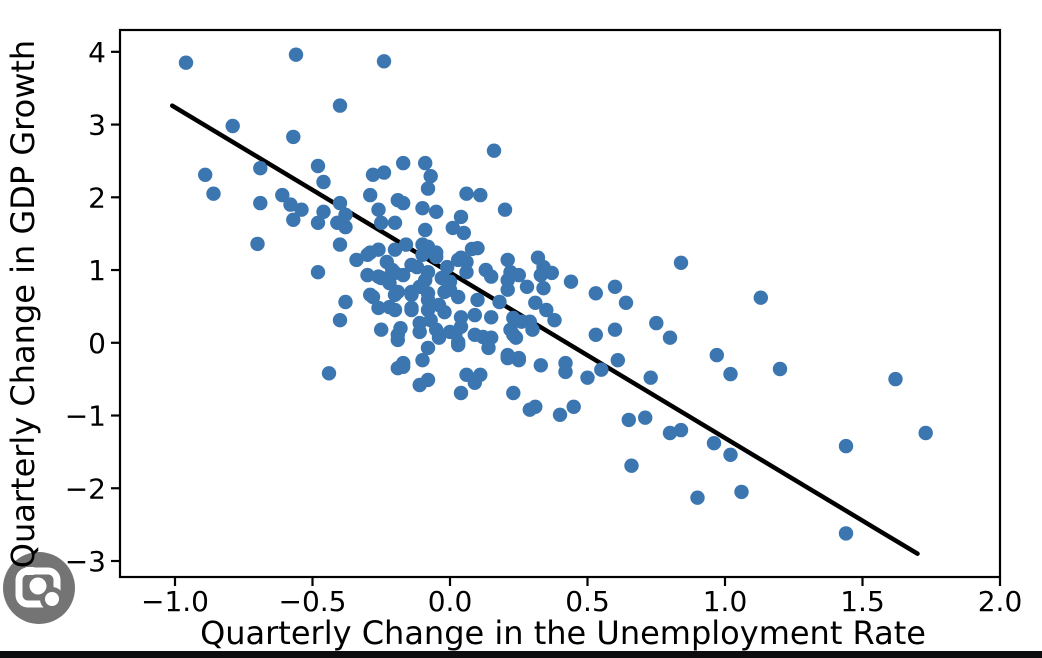 This screenshot has width=1042, height=658. What do you see at coordinates (23, 304) in the screenshot?
I see `y-axis-title: Quarterly Change in GDP Growth` at bounding box center [23, 304].